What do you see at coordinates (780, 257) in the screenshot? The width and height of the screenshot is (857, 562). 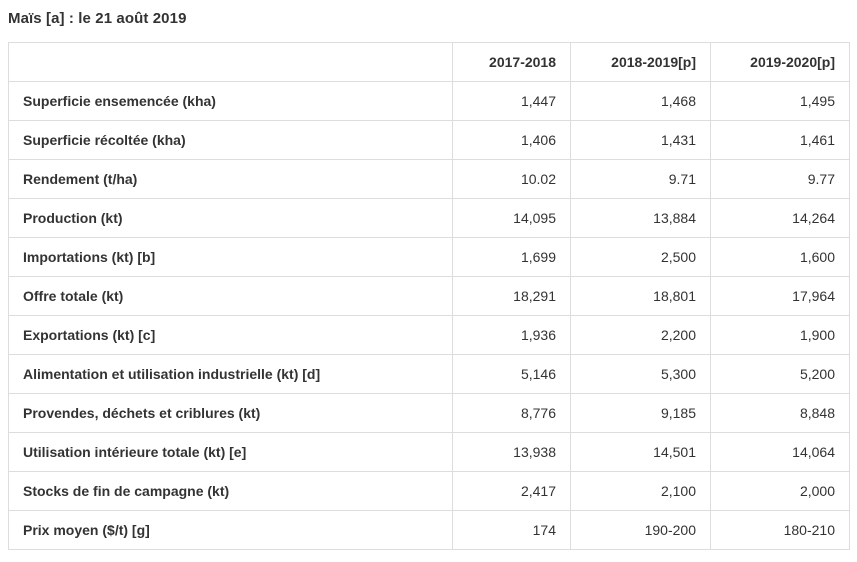 I see `row-value: 1,600` at bounding box center [780, 257].